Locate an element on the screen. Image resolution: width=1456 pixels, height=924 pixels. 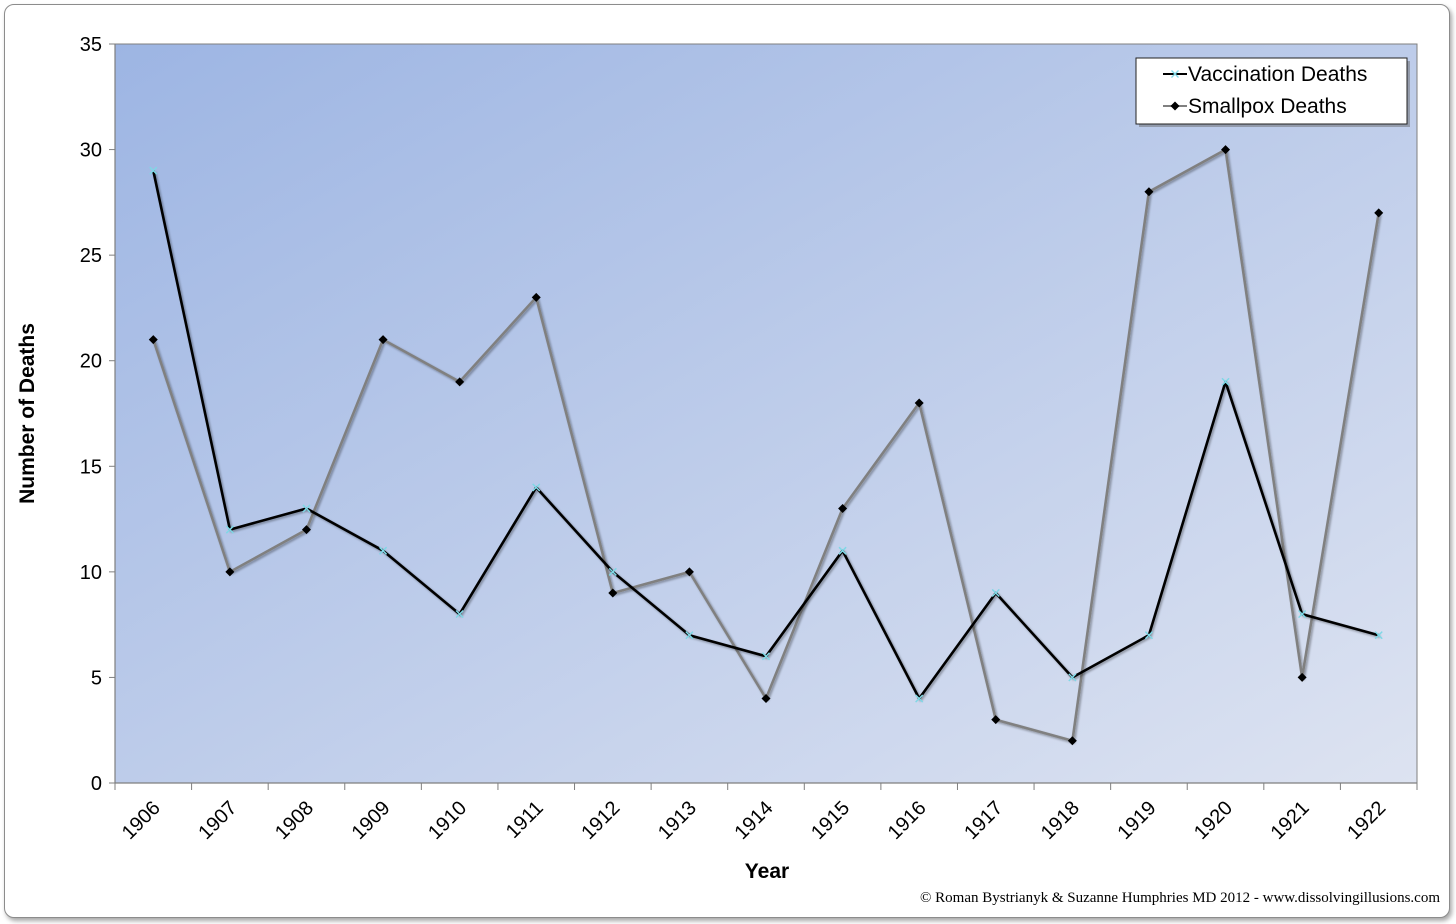
y-tick-label: 5 is located at coordinates (96, 678).